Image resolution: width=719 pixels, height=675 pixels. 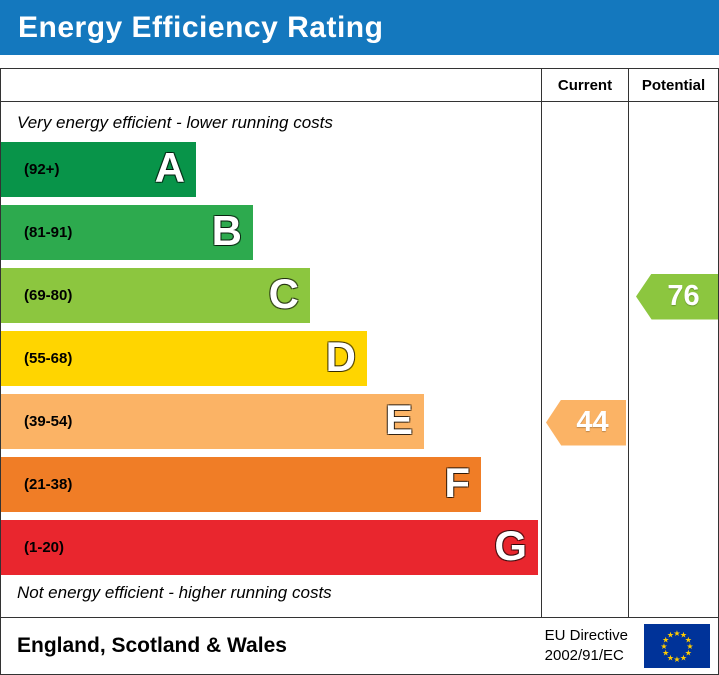 I want to click on title-banner: Energy Efficiency Rating, so click(x=359, y=27).